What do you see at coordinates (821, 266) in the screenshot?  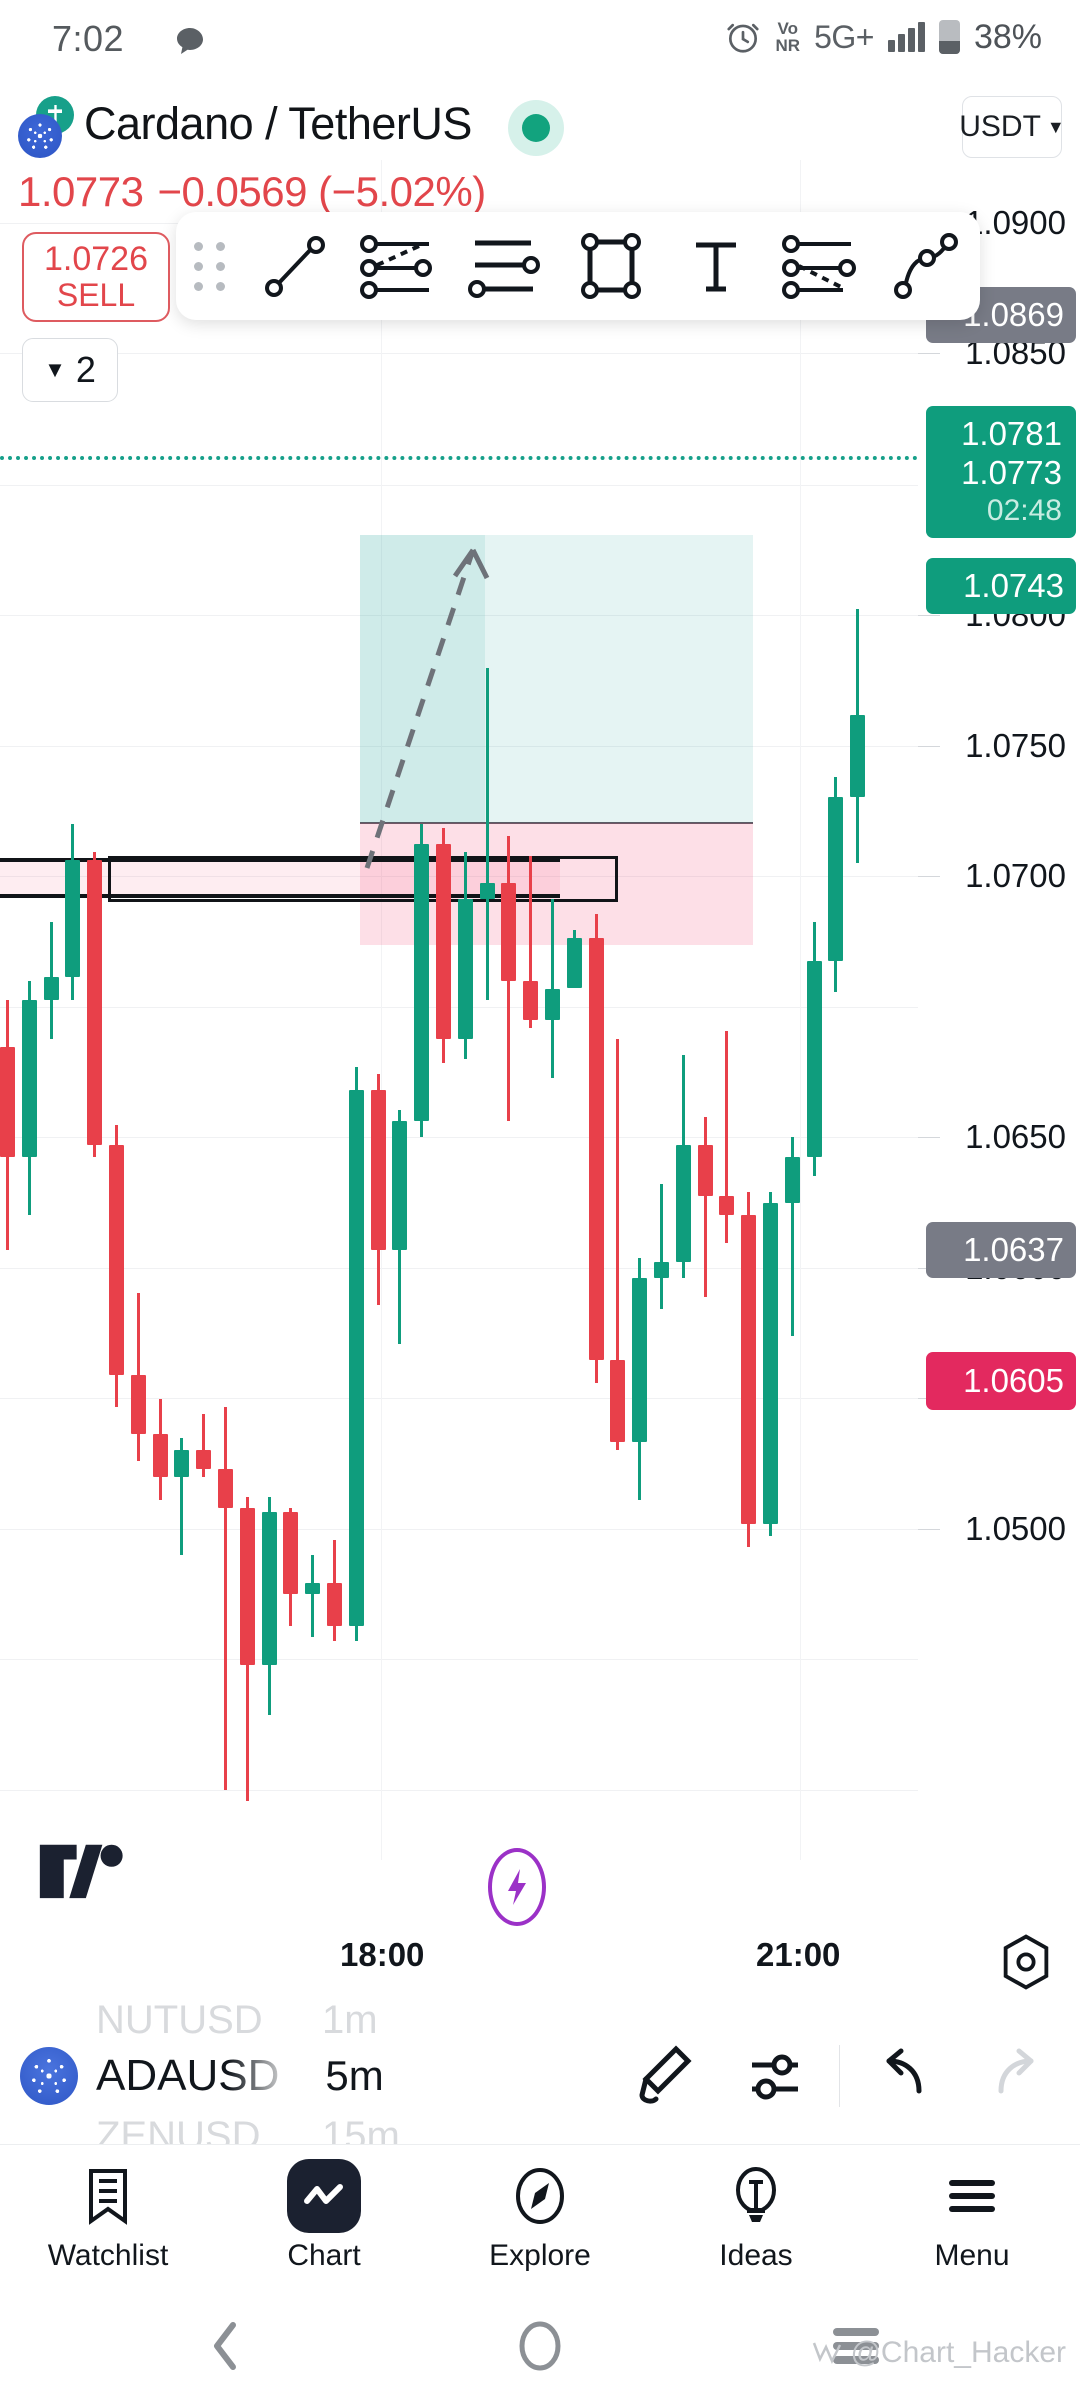 I see `gann-box-tool` at bounding box center [821, 266].